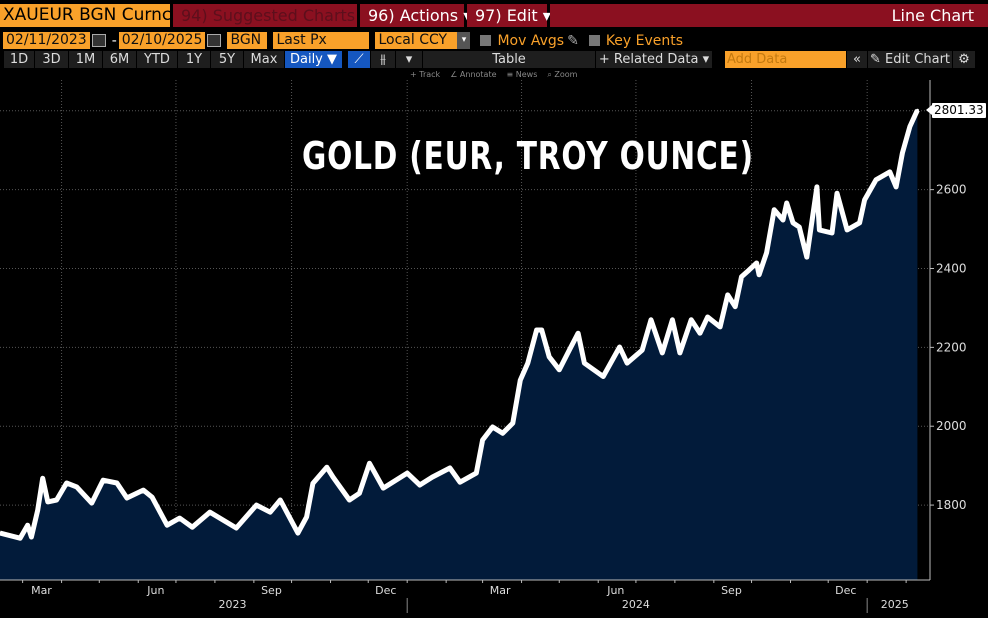 The height and width of the screenshot is (618, 988). Describe the element at coordinates (956, 110) in the screenshot. I see `last-price-tag: 2801.33` at that location.